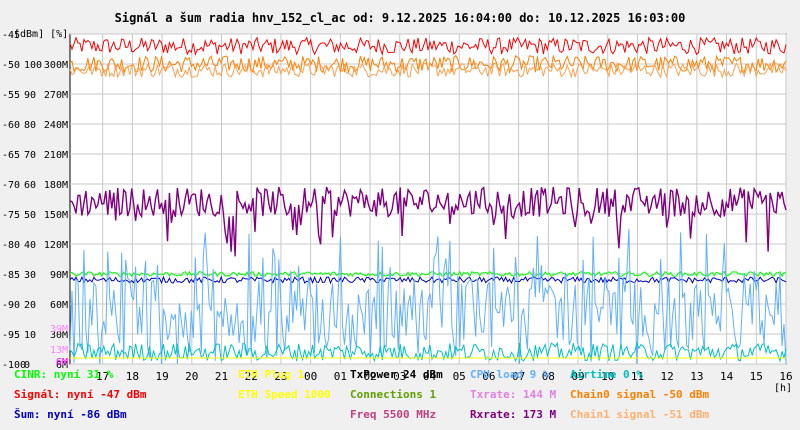 Image resolution: width=800 pixels, height=430 pixels. I want to click on y-tick-dbm: -90, so click(11, 305).